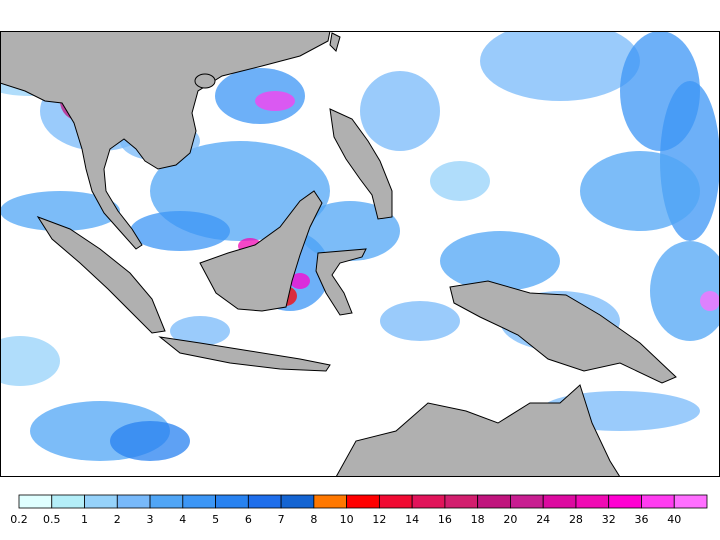 This screenshot has height=540, width=720. Describe the element at coordinates (261, 251) in the screenshot. I see `land-borneo` at that location.